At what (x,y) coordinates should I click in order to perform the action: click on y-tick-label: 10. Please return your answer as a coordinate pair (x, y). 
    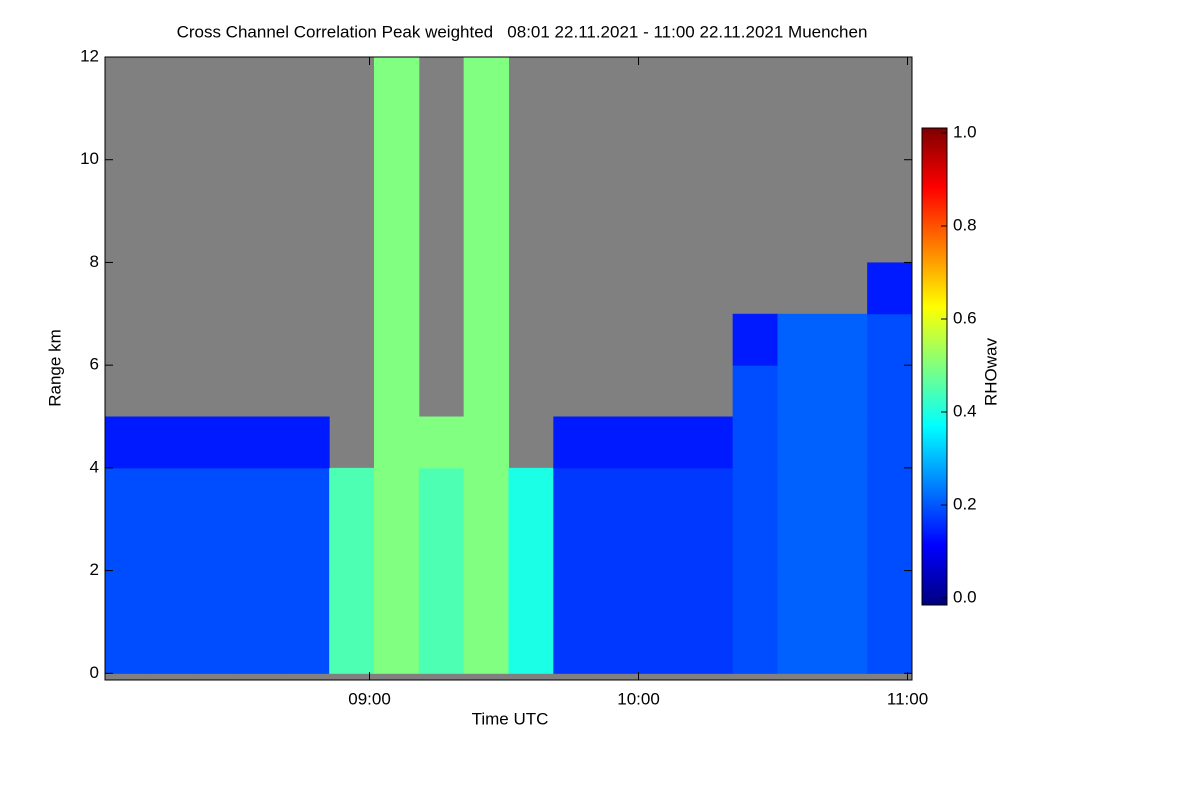
    Looking at the image, I should click on (89, 158).